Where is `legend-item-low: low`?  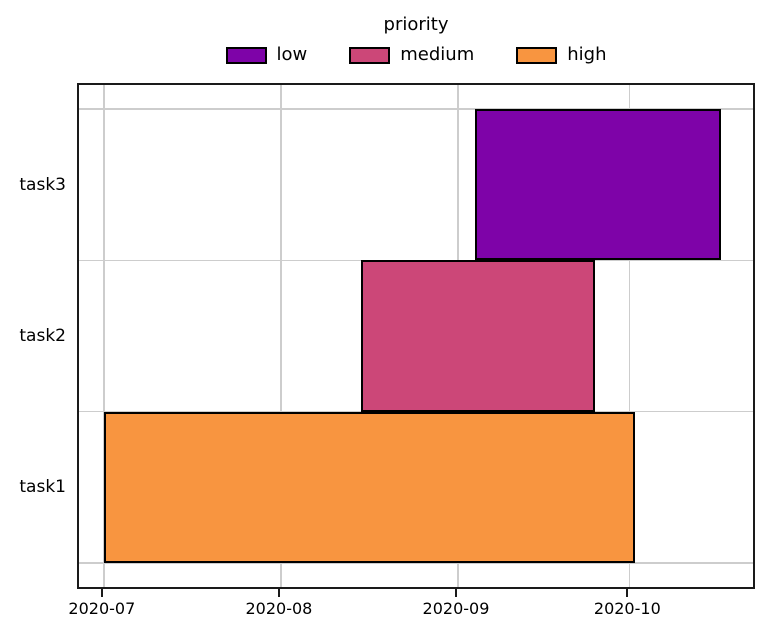 legend-item-low: low is located at coordinates (266, 55).